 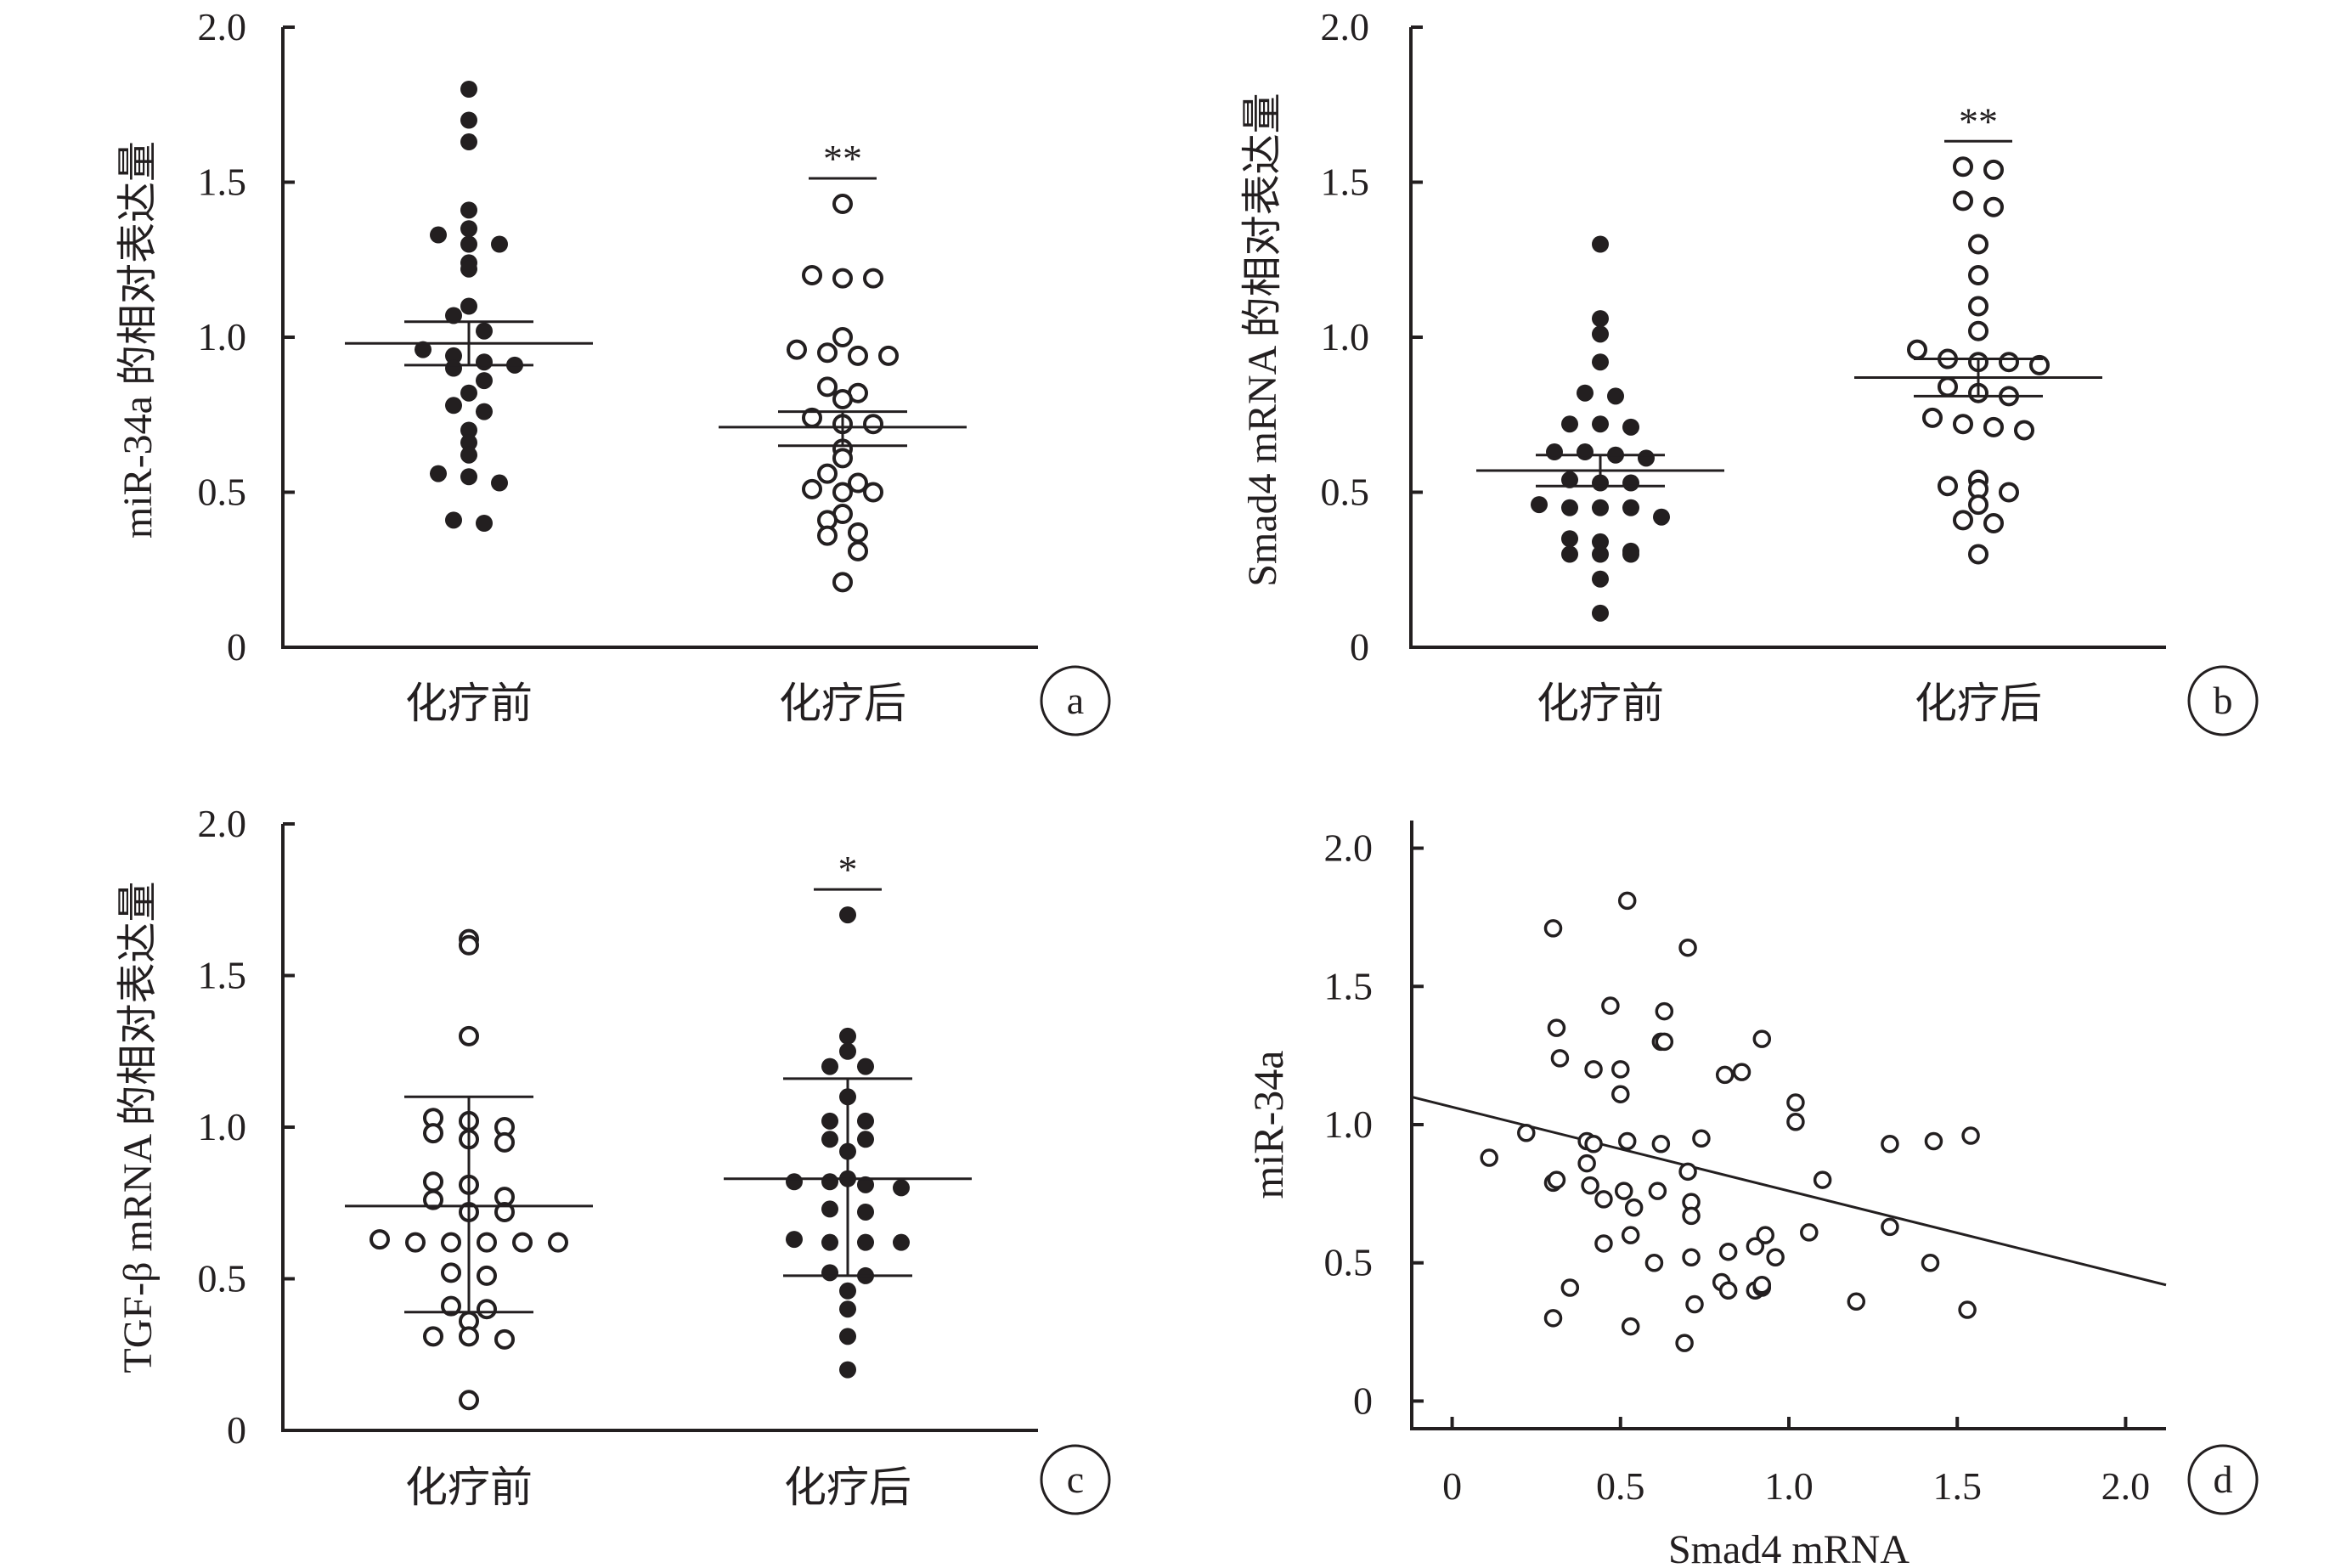 I want to click on significance-marker: *, so click(x=848, y=870).